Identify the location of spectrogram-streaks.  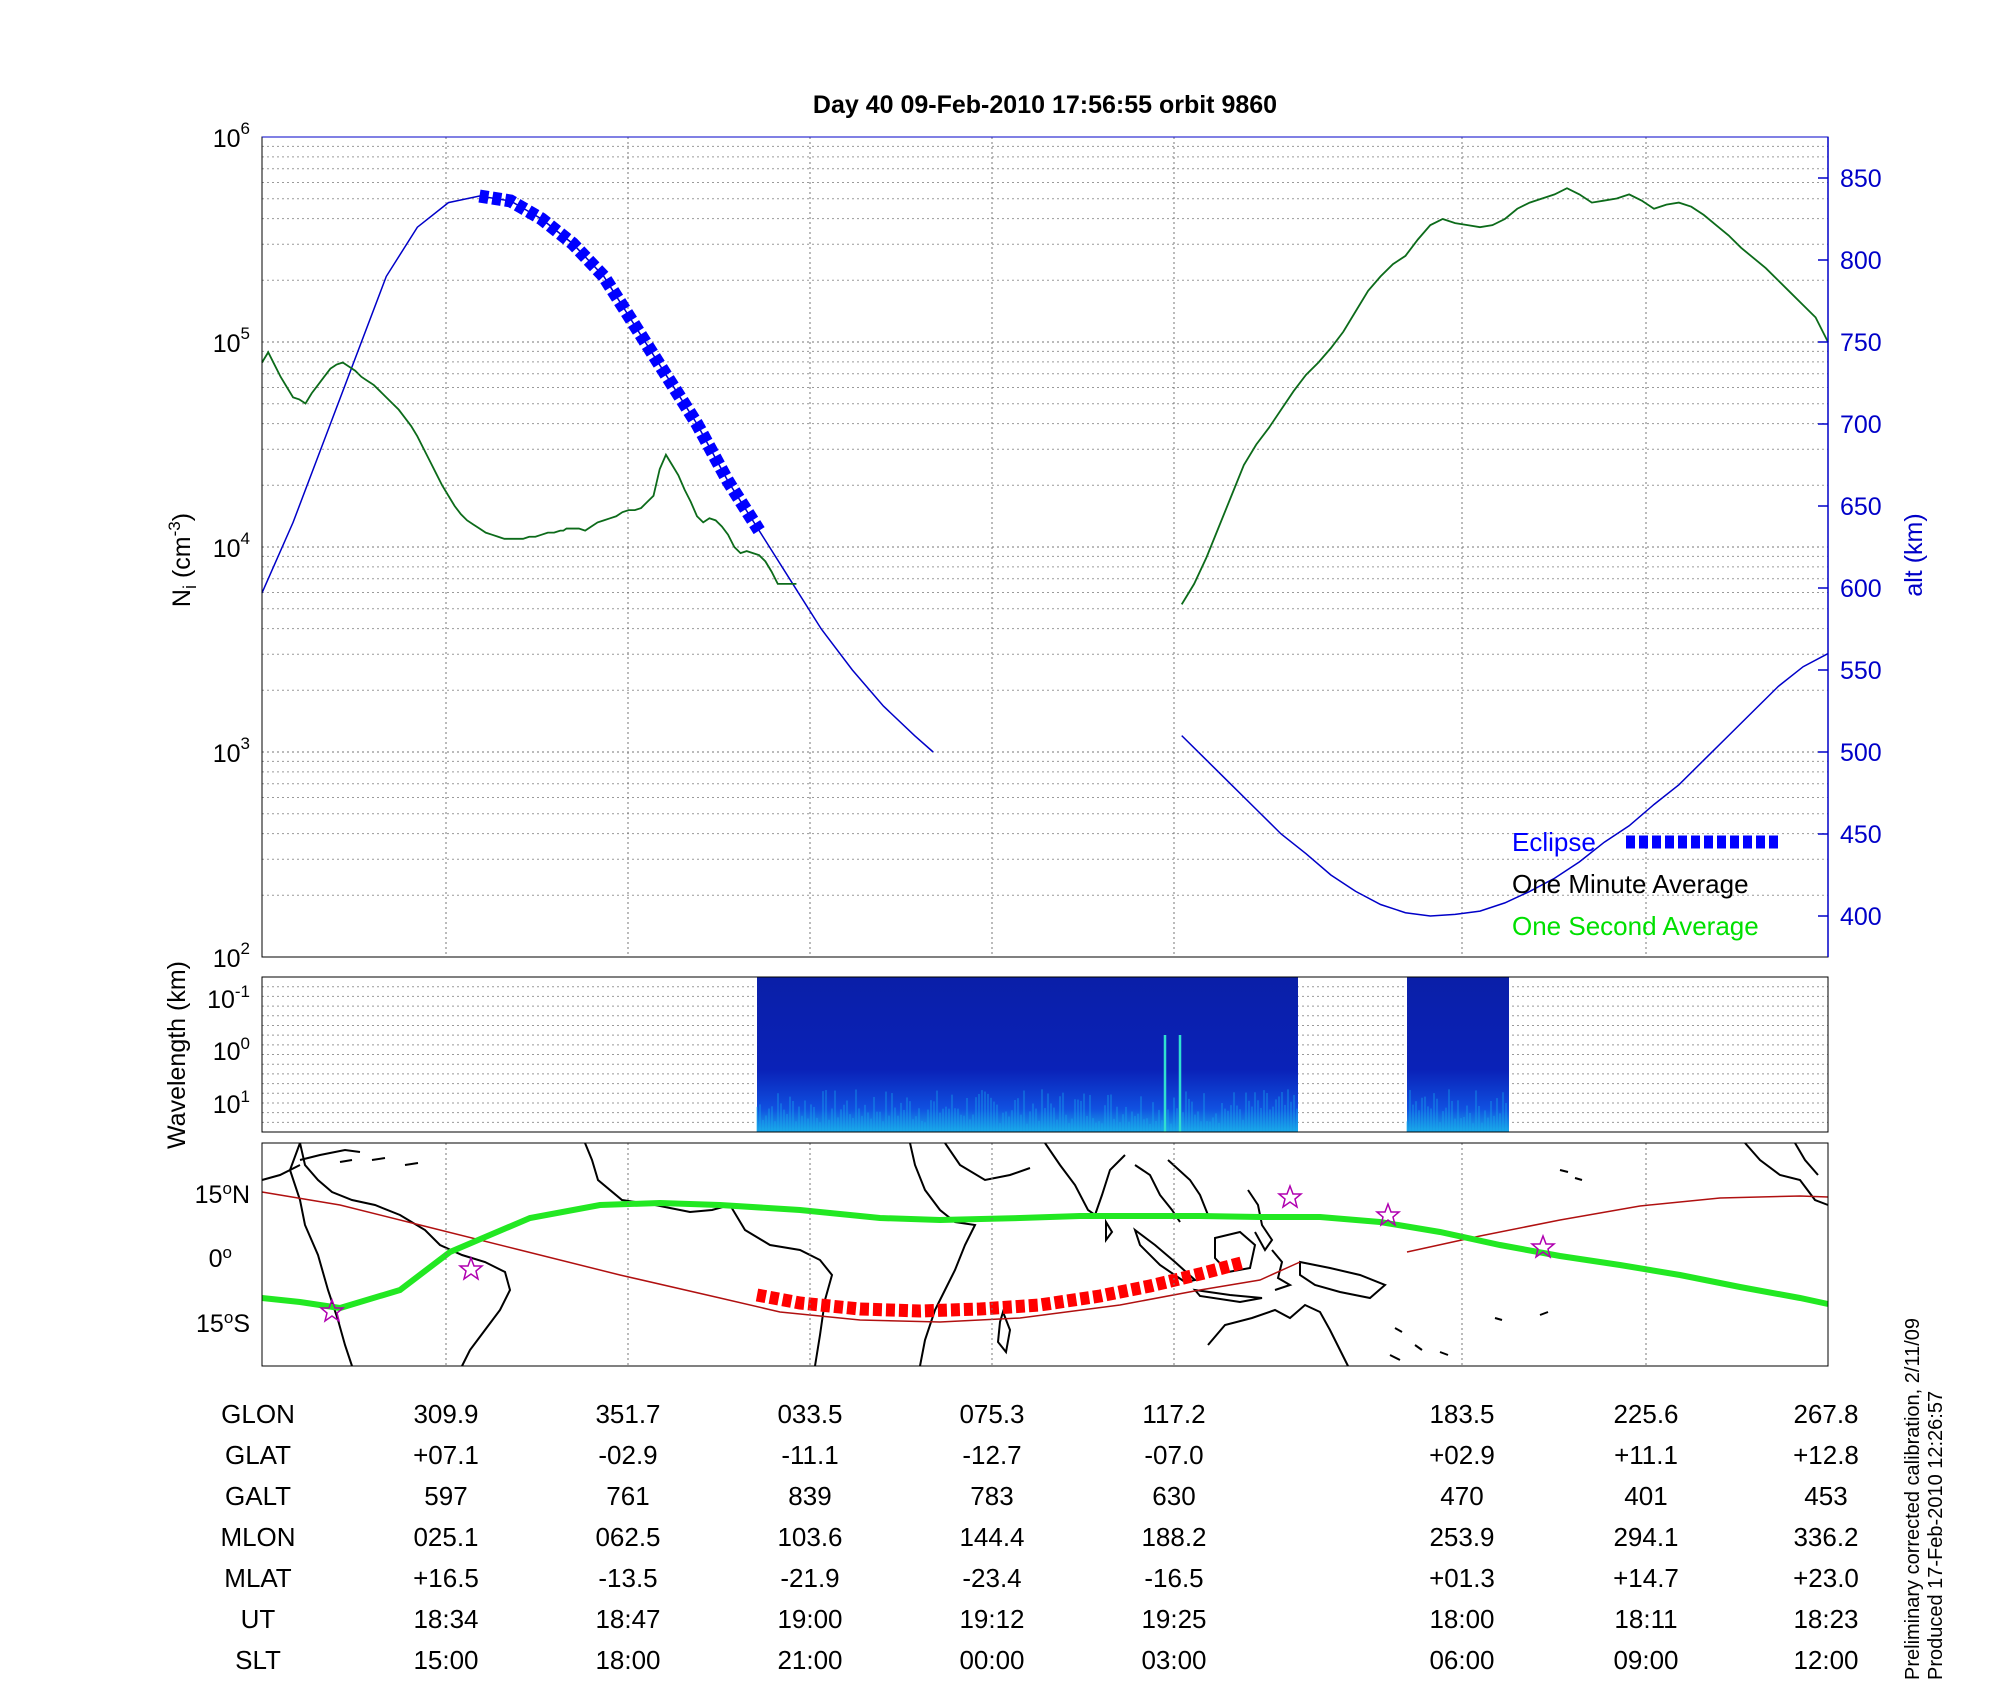
(1131, 1083).